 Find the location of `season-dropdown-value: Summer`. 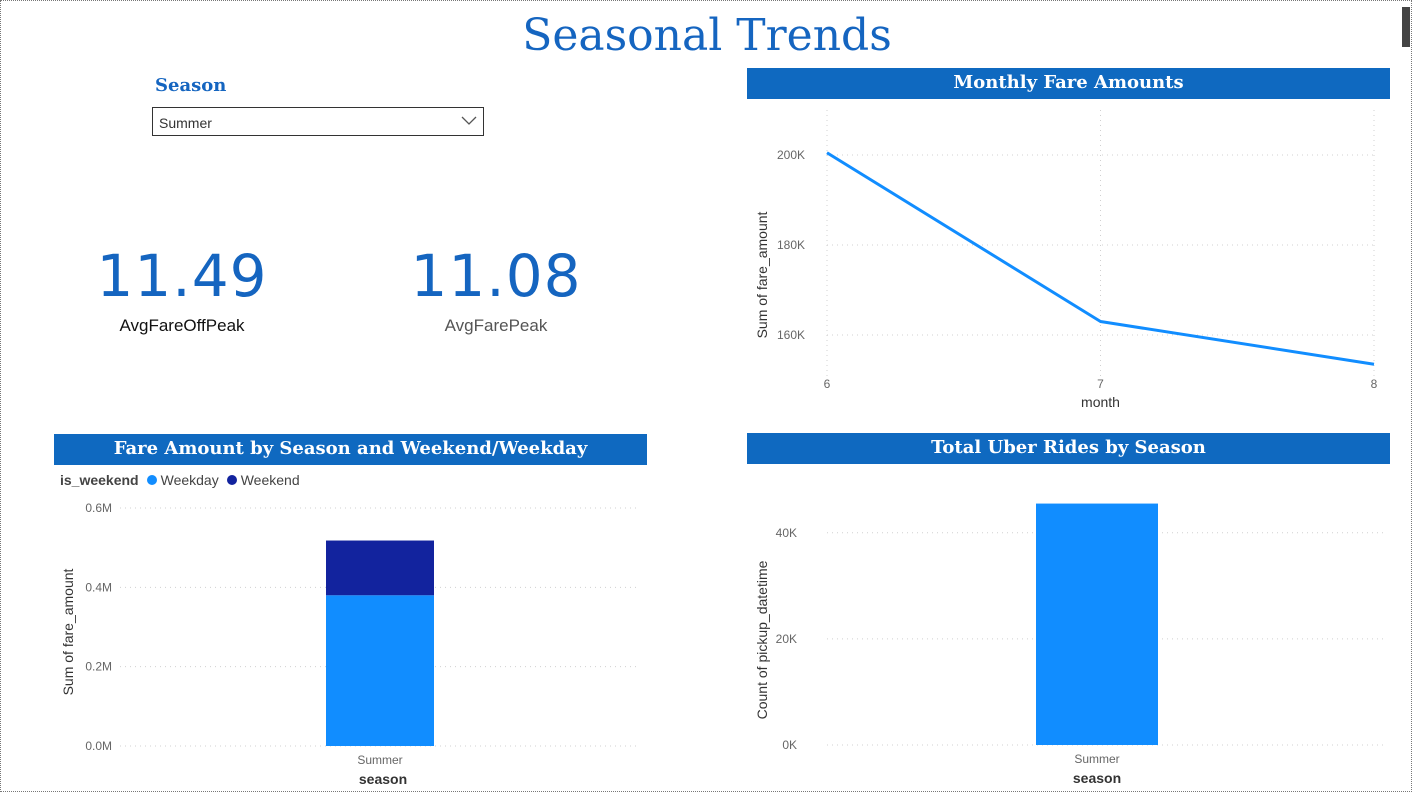

season-dropdown-value: Summer is located at coordinates (185, 123).